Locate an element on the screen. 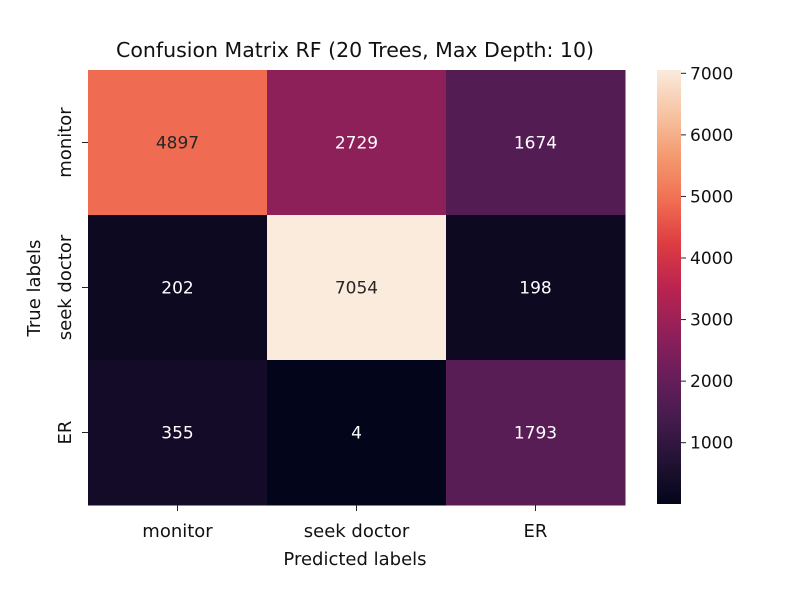 Image resolution: width=786 pixels, height=600 pixels. colorbar-tick-label: 6000 is located at coordinates (711, 136).